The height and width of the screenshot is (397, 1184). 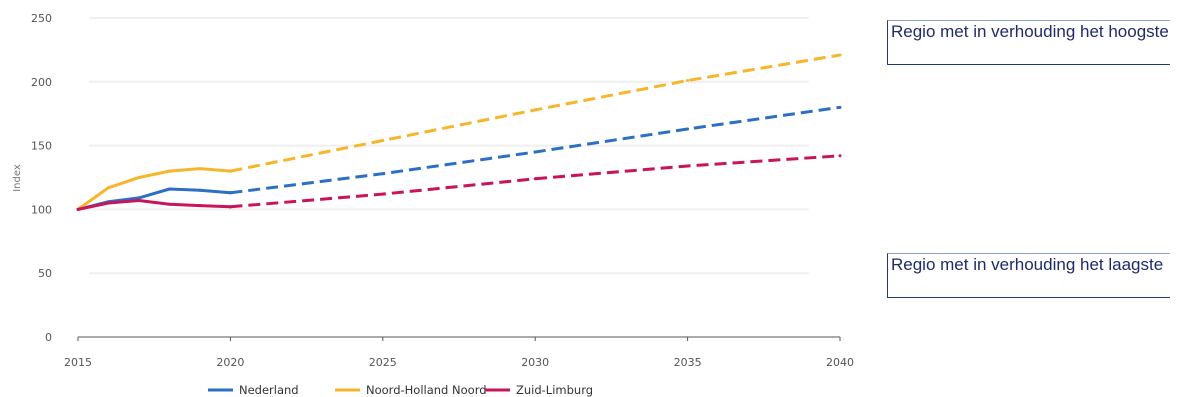 I want to click on y-tick-label: 250, so click(x=41, y=18).